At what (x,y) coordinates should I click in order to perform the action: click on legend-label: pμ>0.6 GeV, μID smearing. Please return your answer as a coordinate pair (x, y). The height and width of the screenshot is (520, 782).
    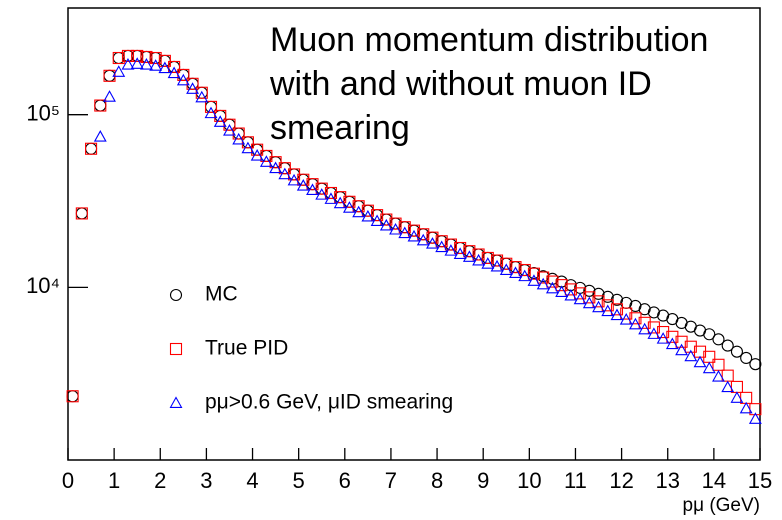
    Looking at the image, I should click on (329, 402).